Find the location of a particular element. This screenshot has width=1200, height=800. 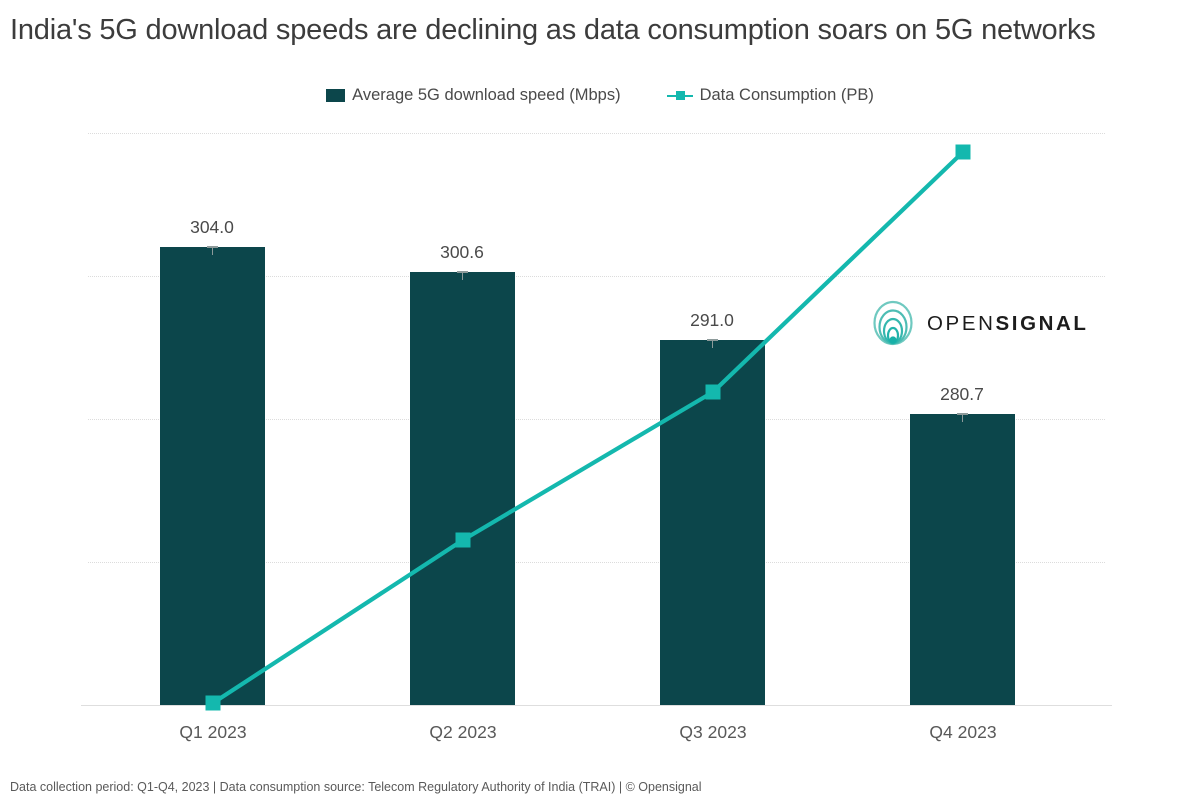

opensignal-wordmark: OPENSIGNAL is located at coordinates (1008, 324).